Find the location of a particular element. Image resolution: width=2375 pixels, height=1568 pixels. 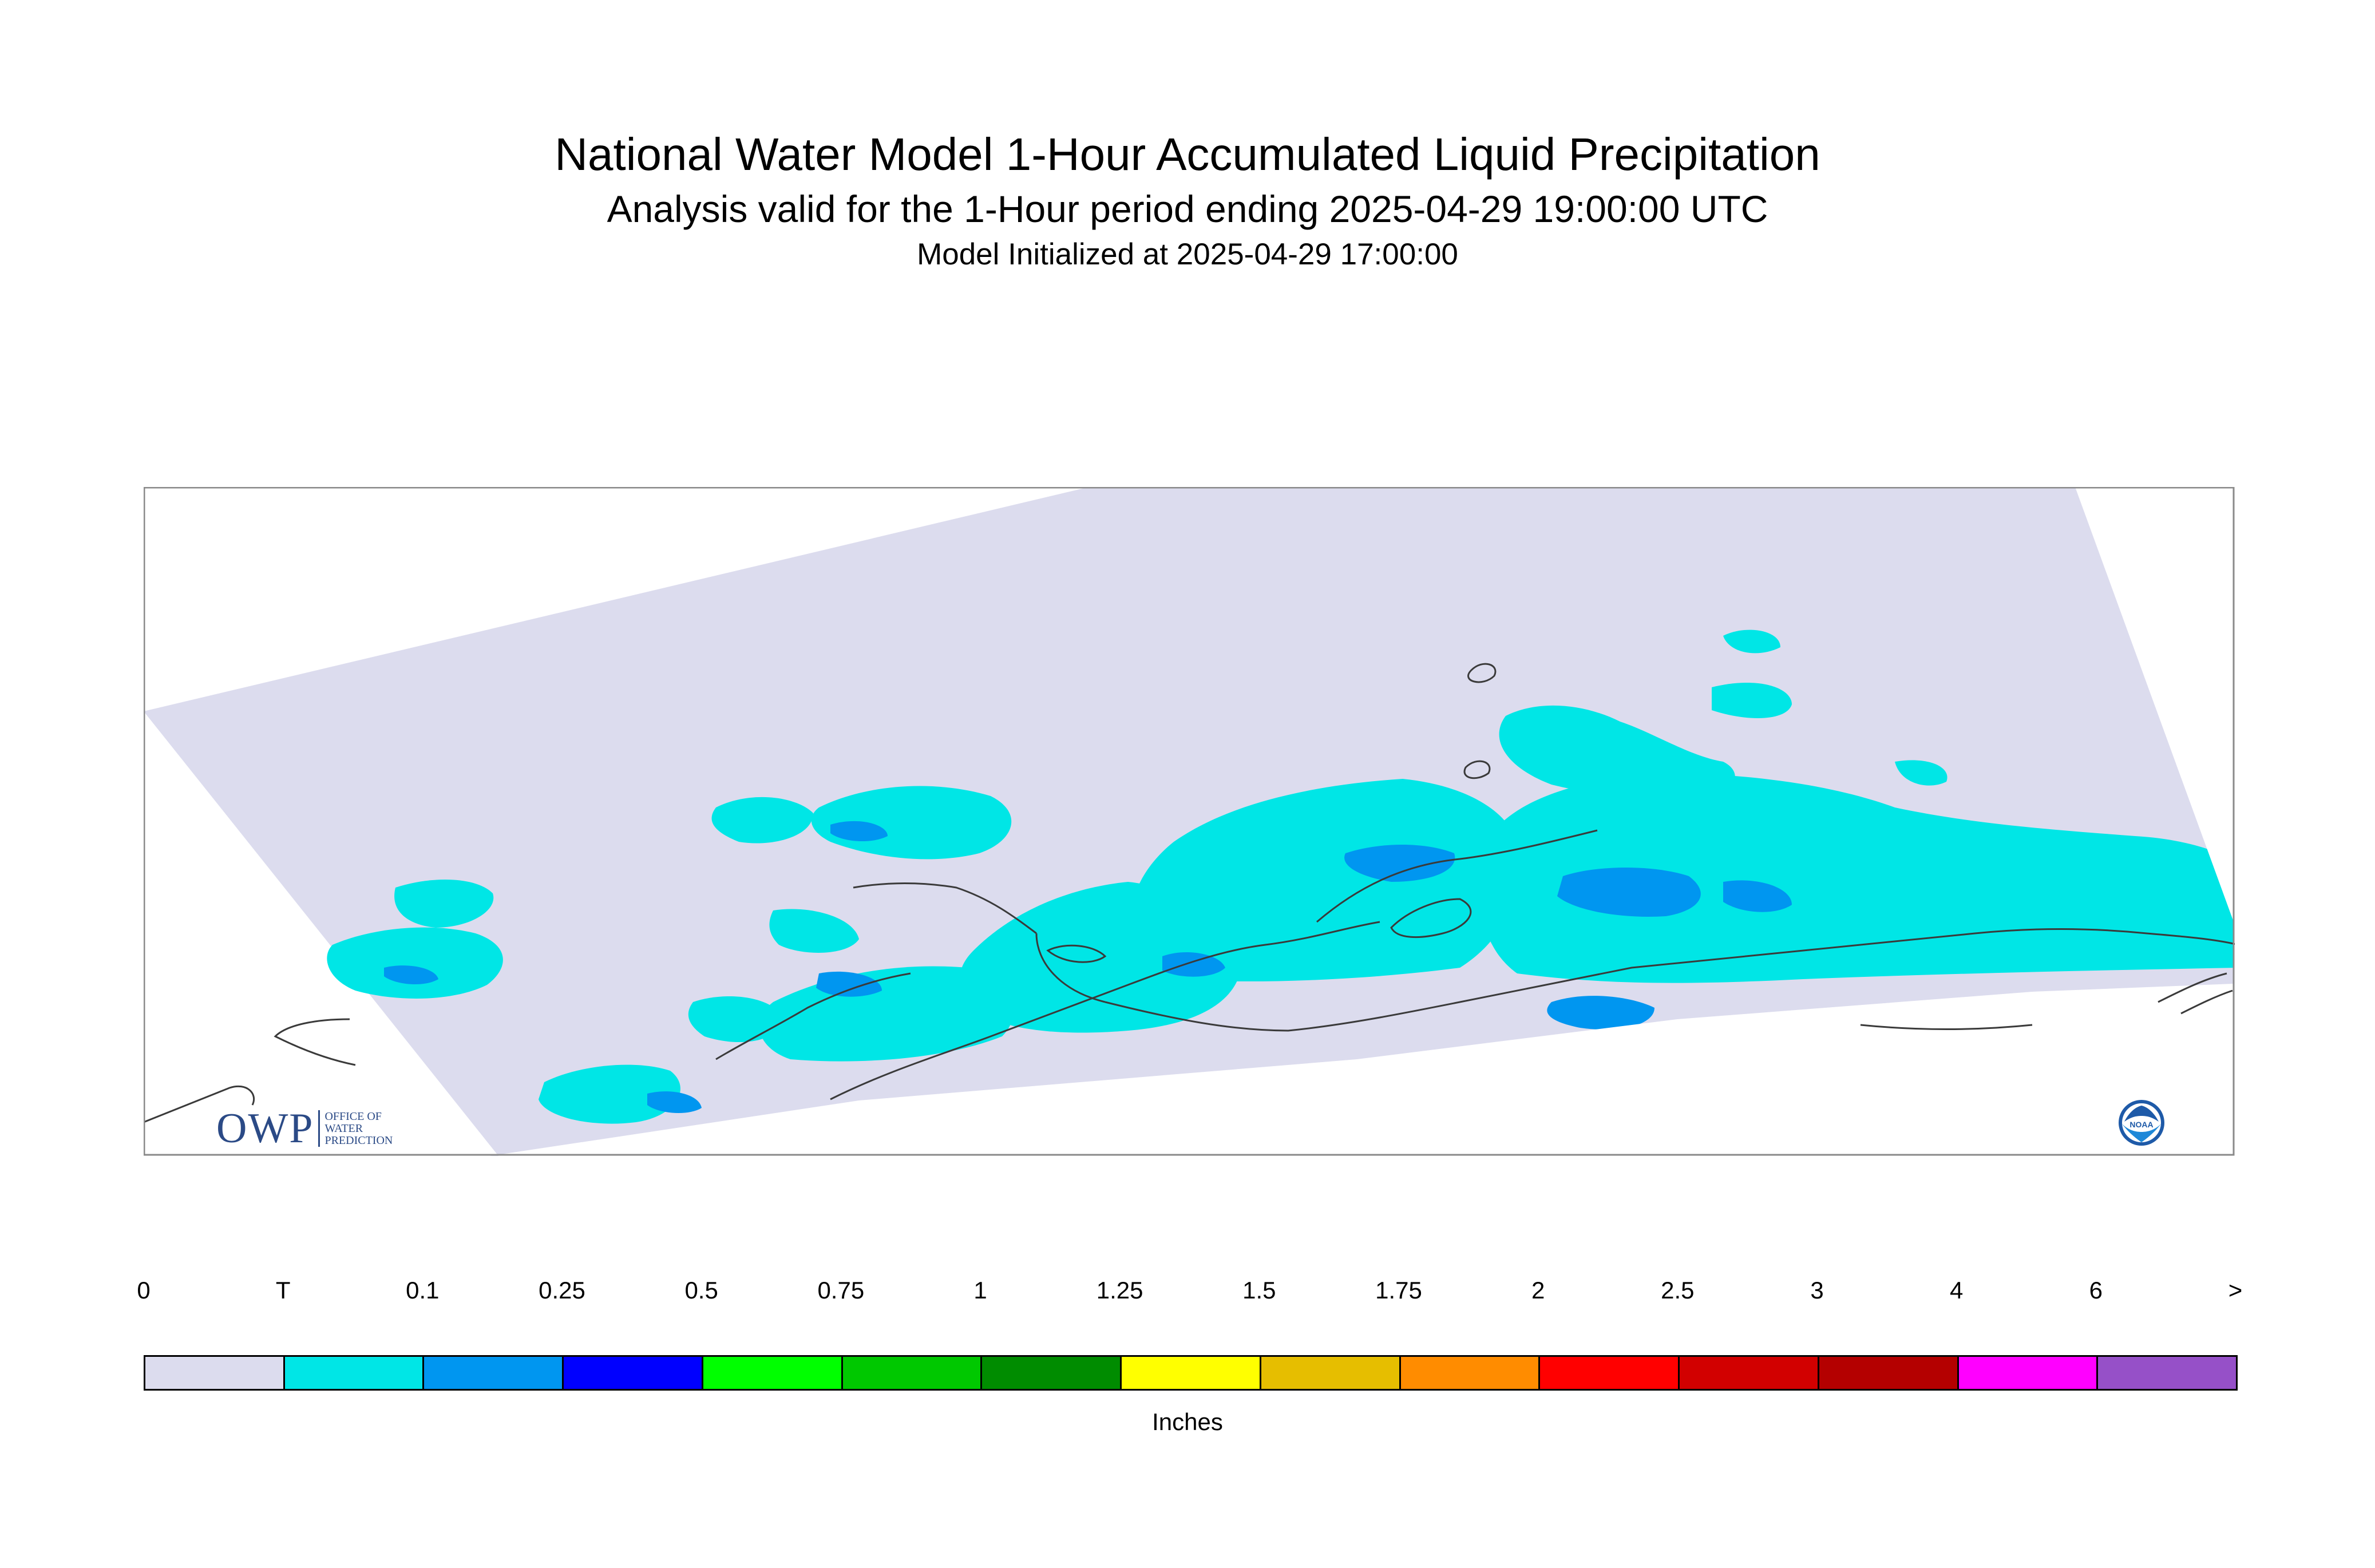

color-legend: 0 T 0.1 0.25 0.5 0.75 1 1.25 1.5 1.75 2 2.5 3 4 6 > is located at coordinates (1189, 1333).